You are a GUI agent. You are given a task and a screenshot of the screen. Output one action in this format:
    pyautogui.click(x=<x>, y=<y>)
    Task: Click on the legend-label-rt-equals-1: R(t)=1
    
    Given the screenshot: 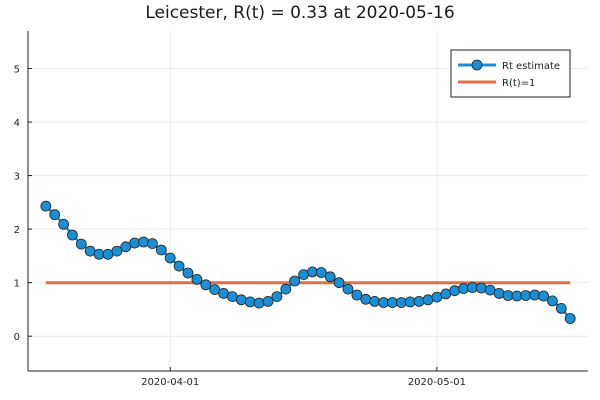 What is the action you would take?
    pyautogui.click(x=518, y=83)
    